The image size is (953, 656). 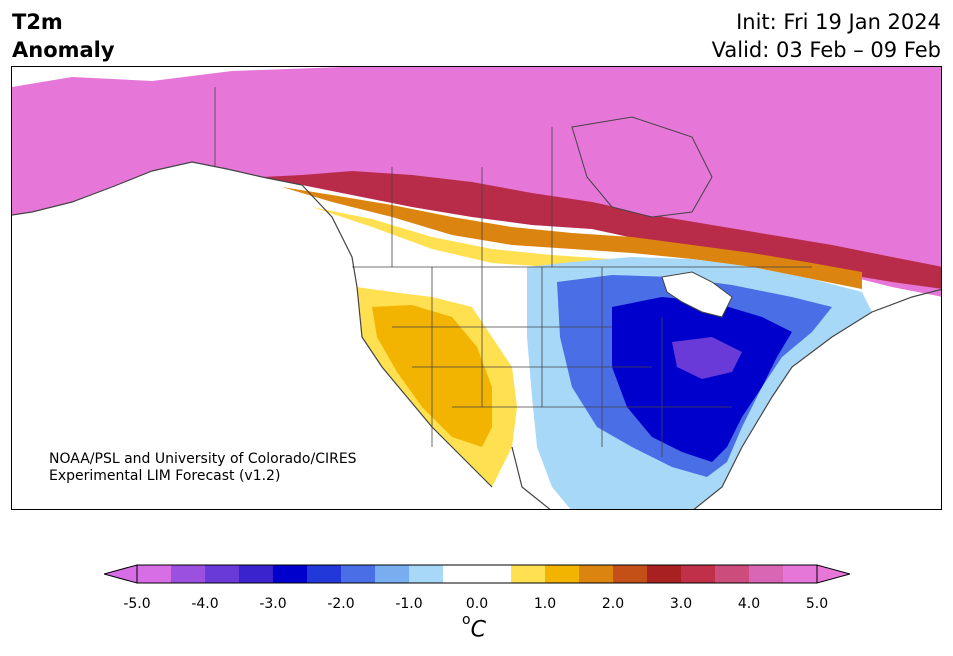 I want to click on anomaly-region-greenland, so click(x=876, y=142).